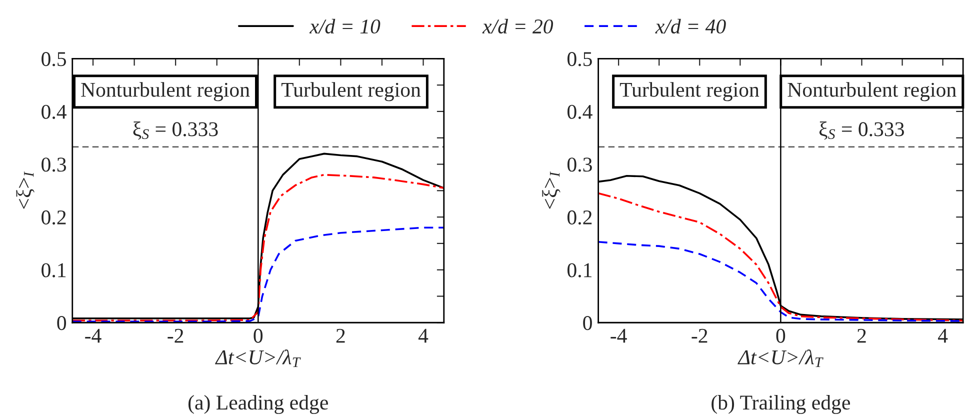  Describe the element at coordinates (258, 404) in the screenshot. I see `text: (a) Leading edge` at that location.